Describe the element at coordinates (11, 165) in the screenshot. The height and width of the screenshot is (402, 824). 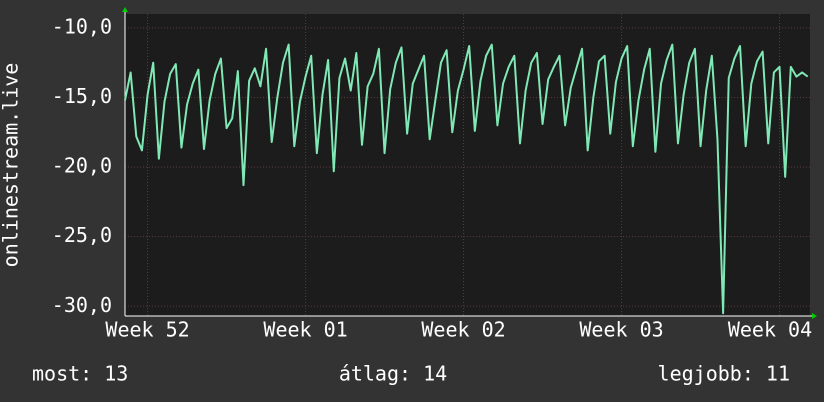
I see `y-axis-label: onlinestream.live` at that location.